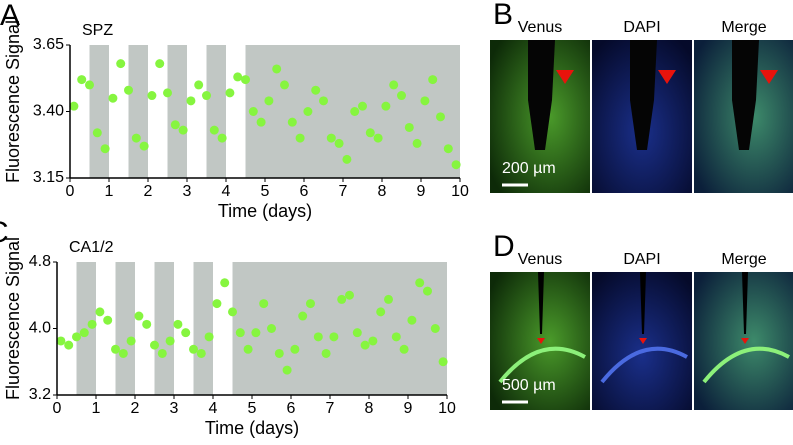 This screenshot has height=445, width=793. I want to click on x-tick-label: 8, so click(382, 191).